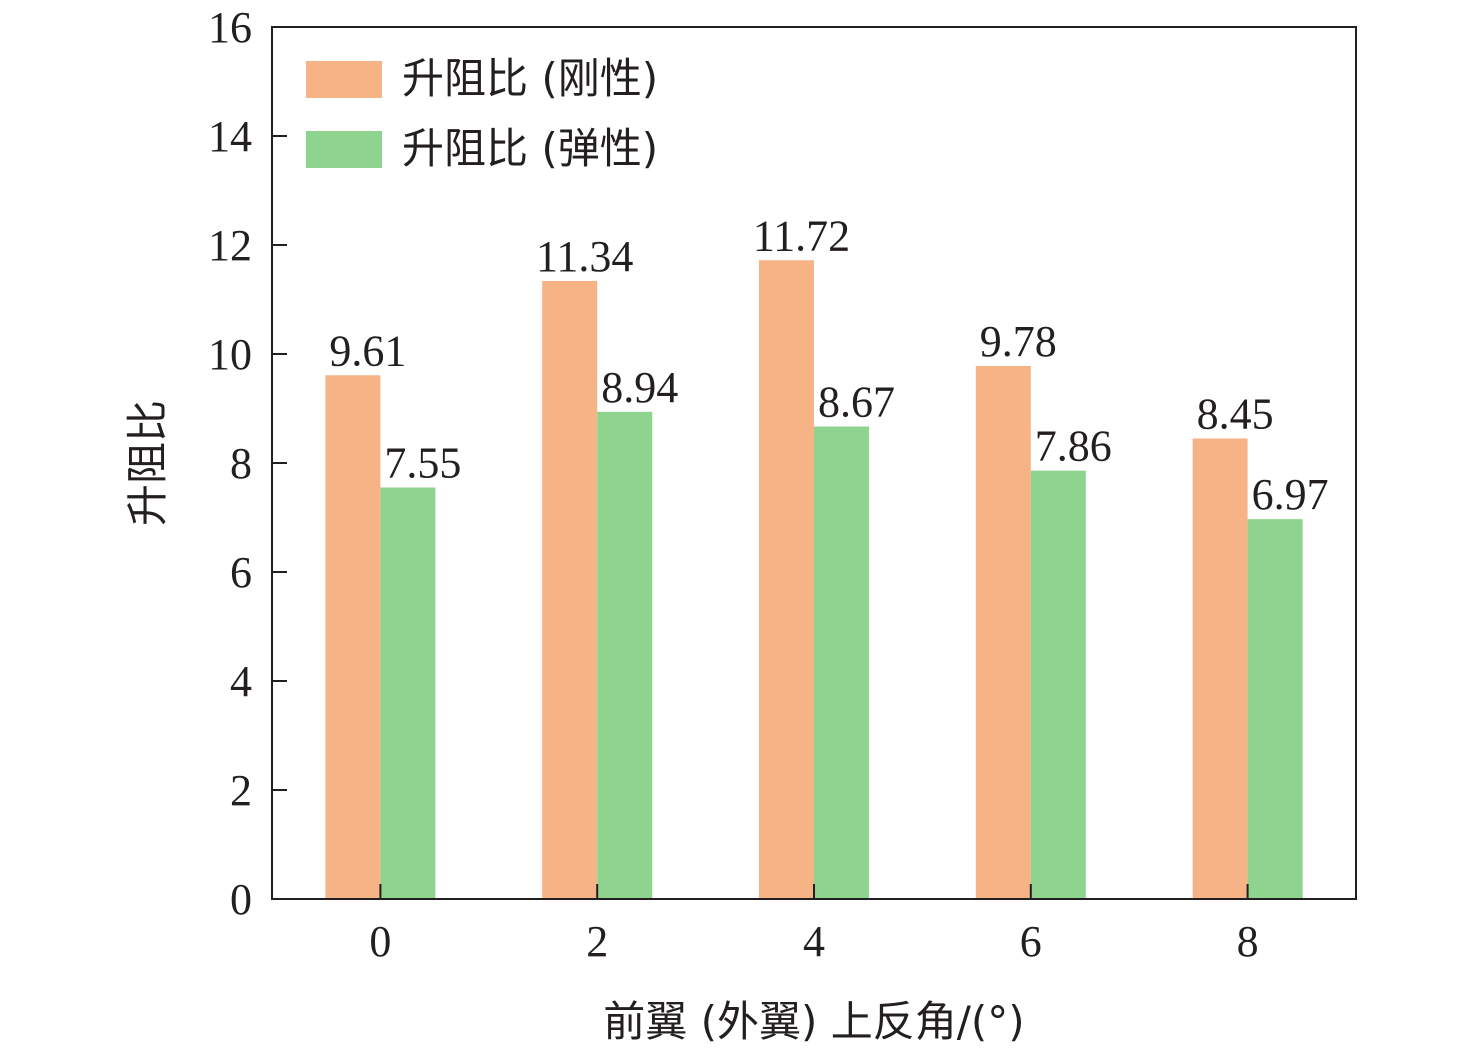 The width and height of the screenshot is (1476, 1052). Describe the element at coordinates (801, 235) in the screenshot. I see `data-label: 11.72` at that location.